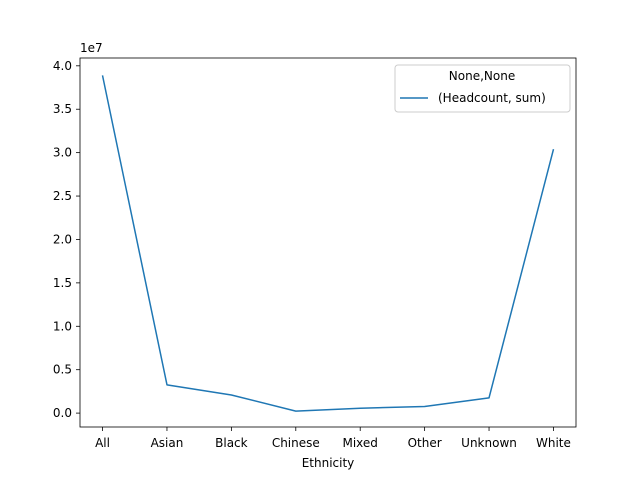 This screenshot has height=480, width=640. What do you see at coordinates (482, 76) in the screenshot?
I see `legend-title: None,None` at bounding box center [482, 76].